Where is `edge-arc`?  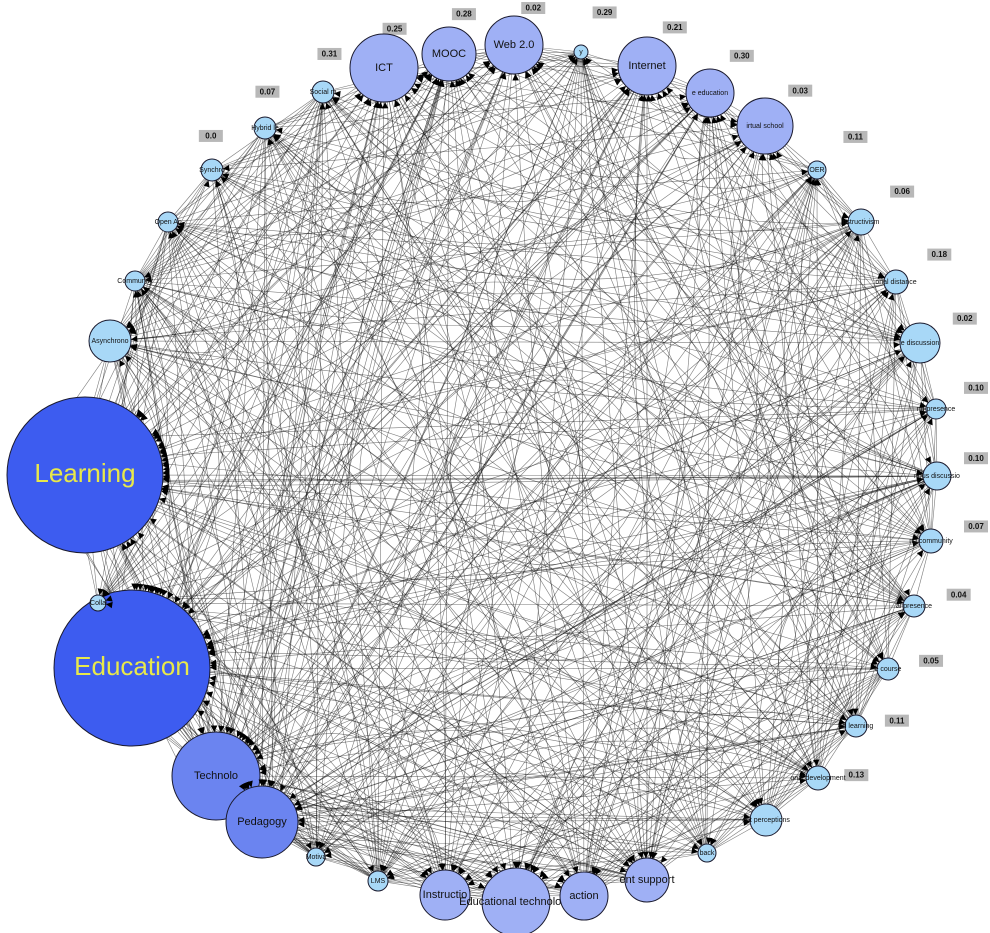
edge-arc is located at coordinates (868, 349).